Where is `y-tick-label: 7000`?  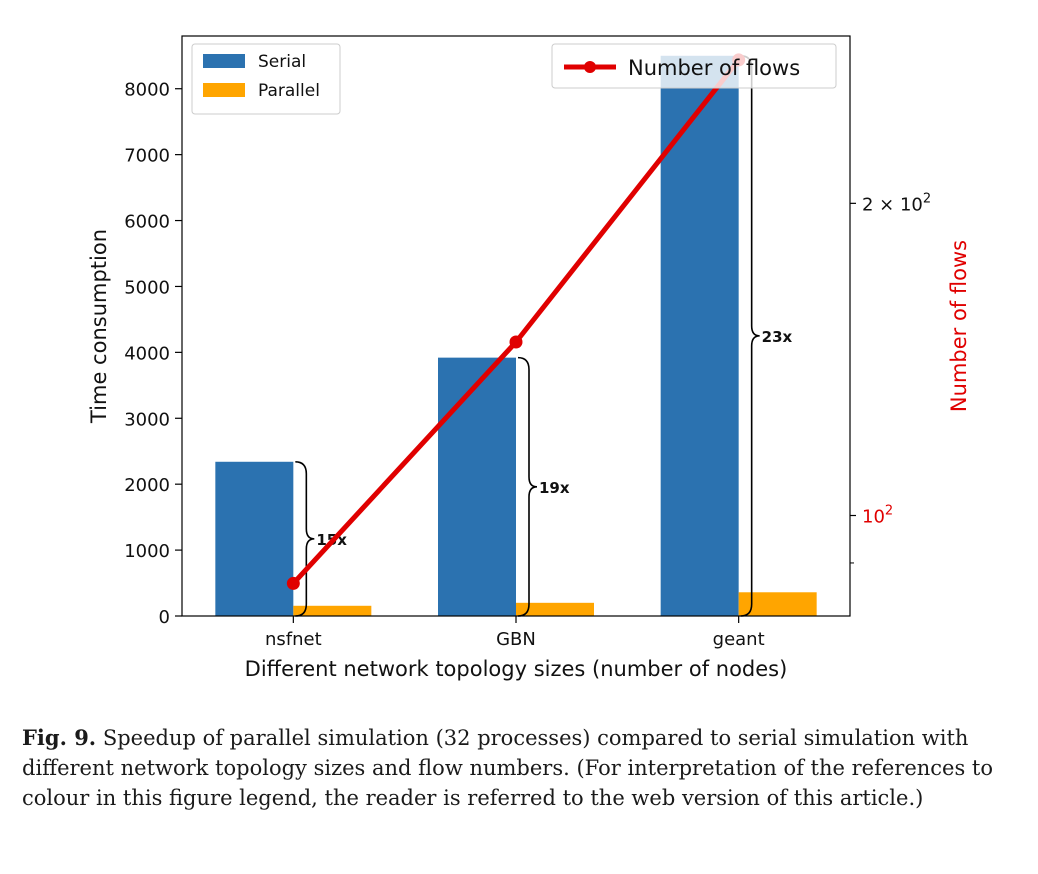
y-tick-label: 7000 is located at coordinates (147, 156).